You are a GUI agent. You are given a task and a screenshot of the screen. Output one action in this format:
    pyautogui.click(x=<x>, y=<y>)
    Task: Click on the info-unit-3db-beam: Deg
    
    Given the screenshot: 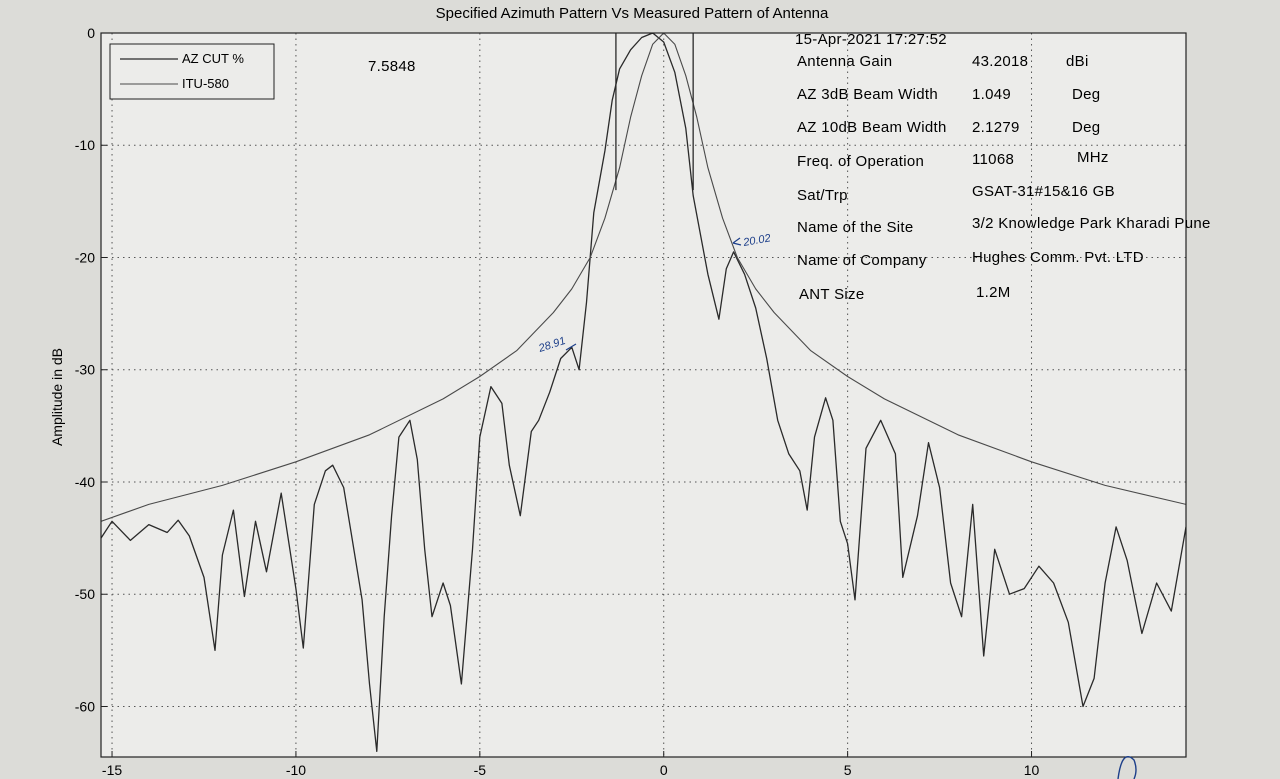 What is the action you would take?
    pyautogui.click(x=1086, y=94)
    